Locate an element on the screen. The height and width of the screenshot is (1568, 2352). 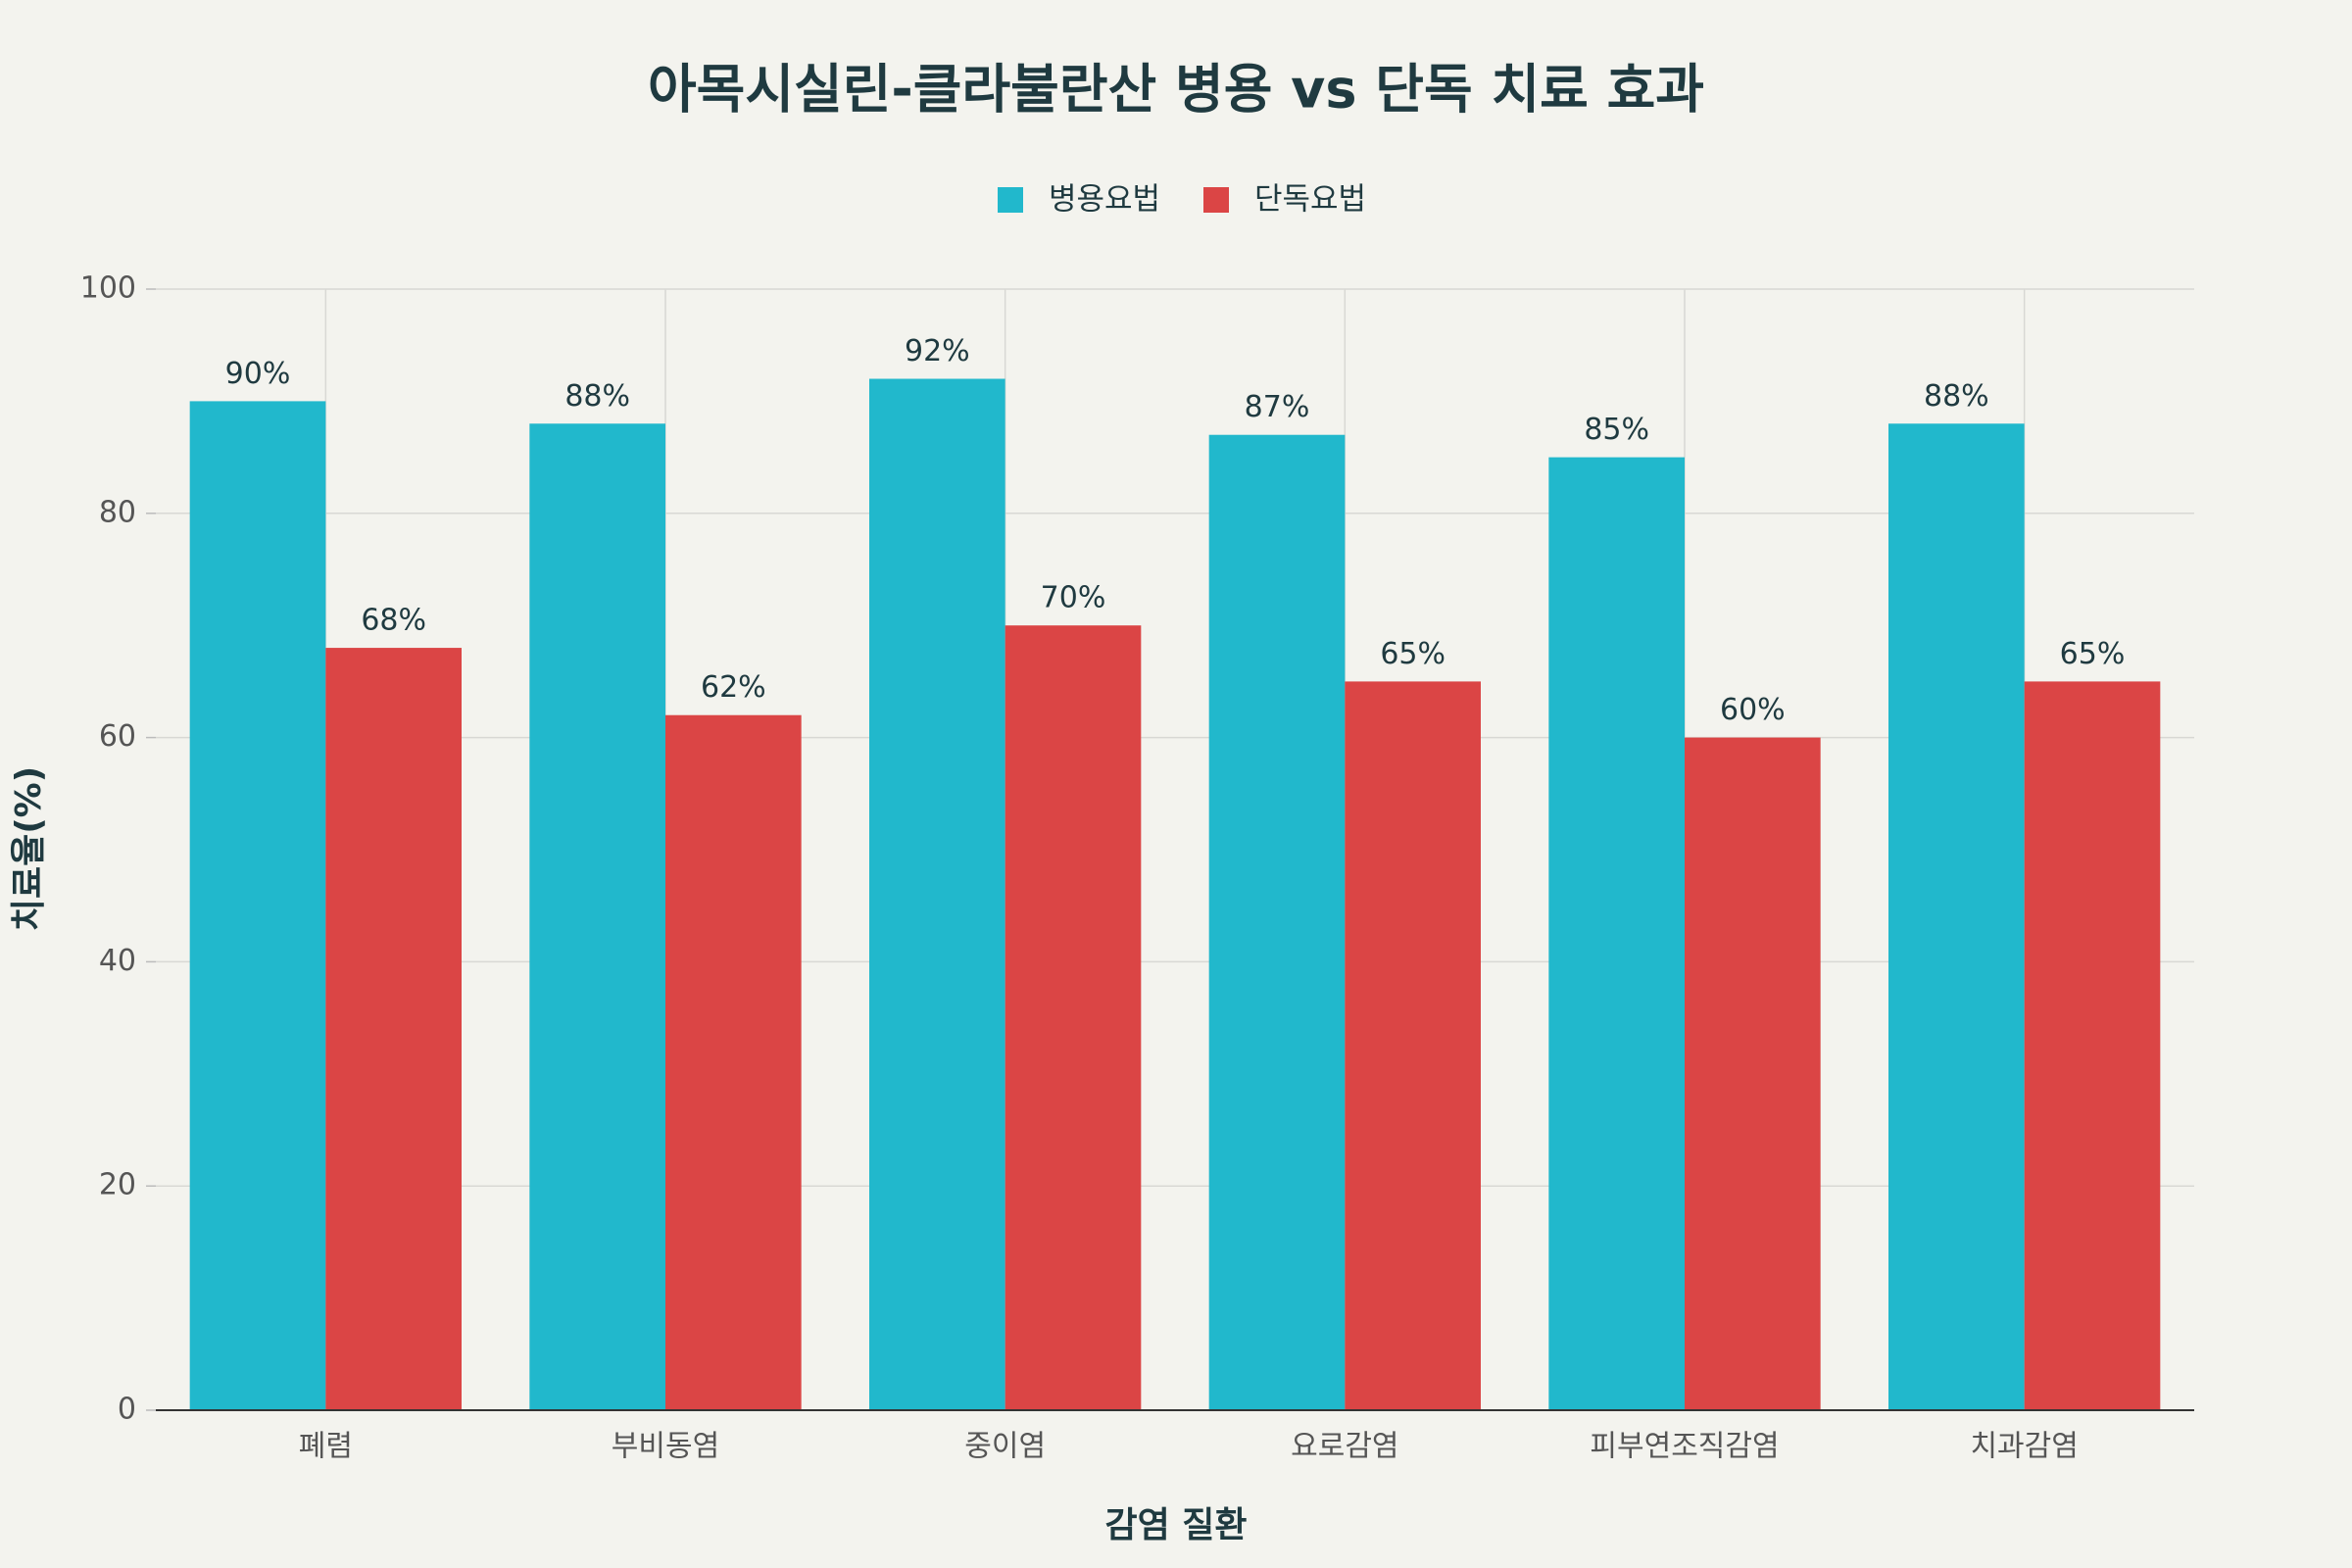
data-label: 87% is located at coordinates (1277, 407).